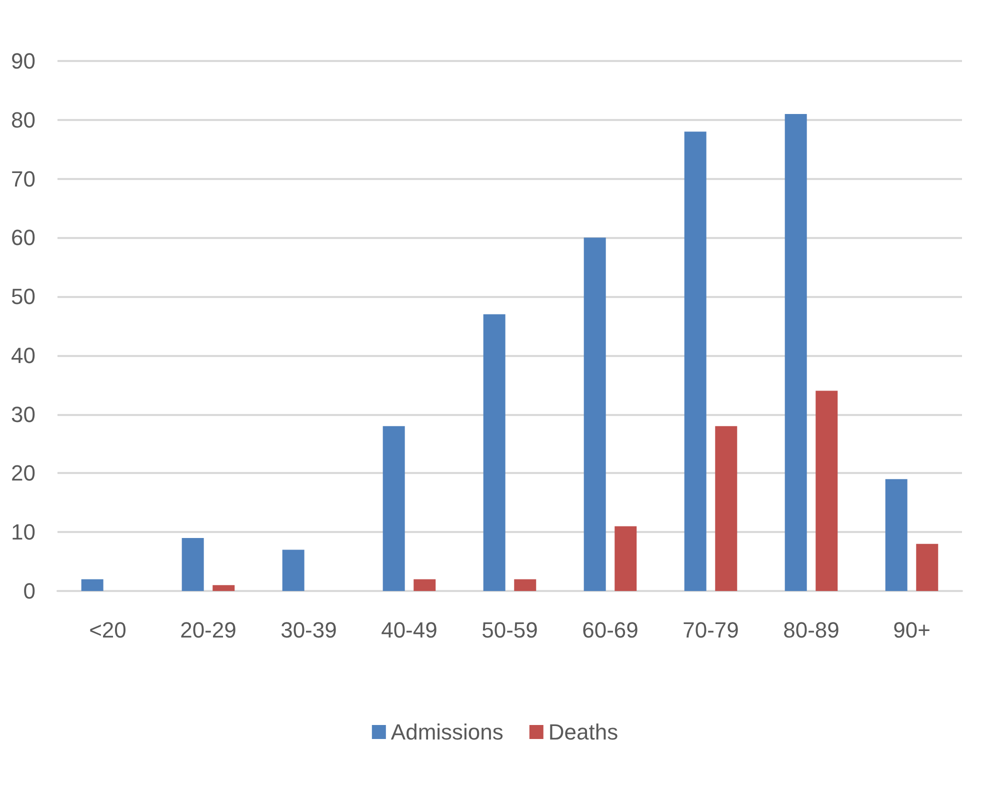  Describe the element at coordinates (447, 732) in the screenshot. I see `legend-label: Admissions` at that location.